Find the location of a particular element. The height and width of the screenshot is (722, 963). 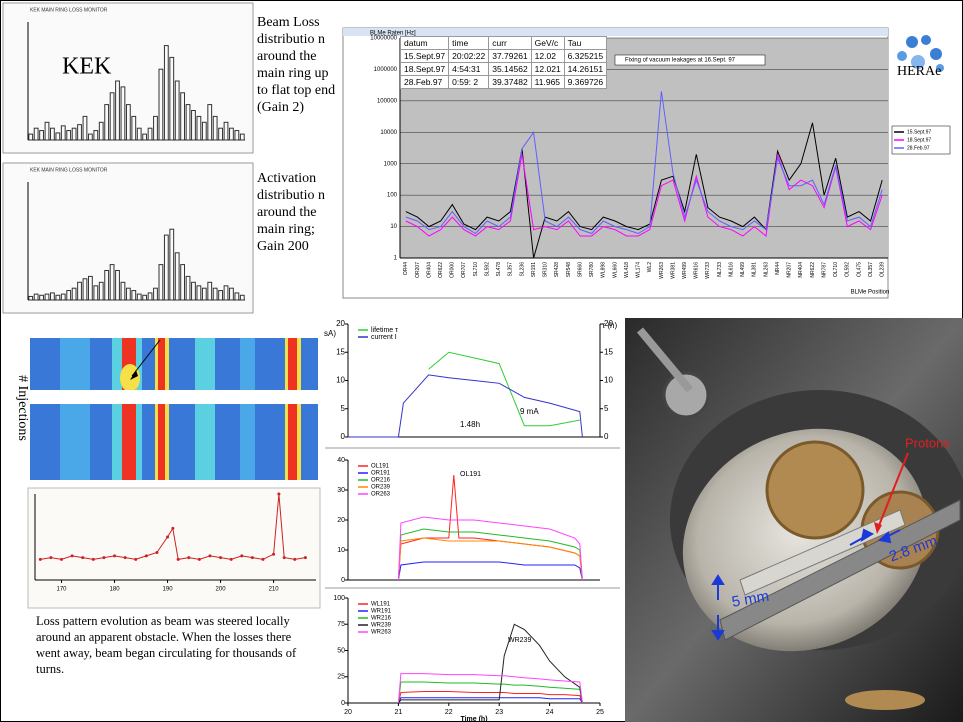

legend-label: OL191 is located at coordinates (380, 467).